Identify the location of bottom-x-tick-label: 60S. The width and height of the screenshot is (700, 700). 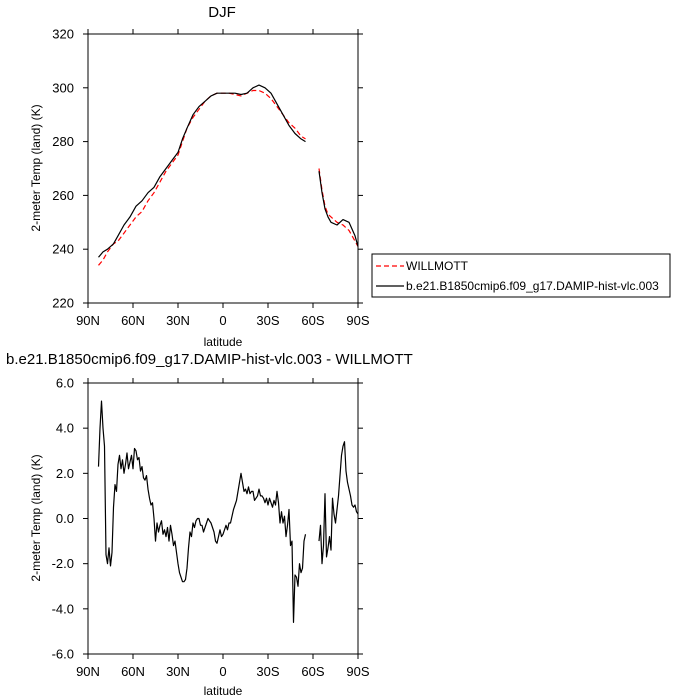
(312, 671).